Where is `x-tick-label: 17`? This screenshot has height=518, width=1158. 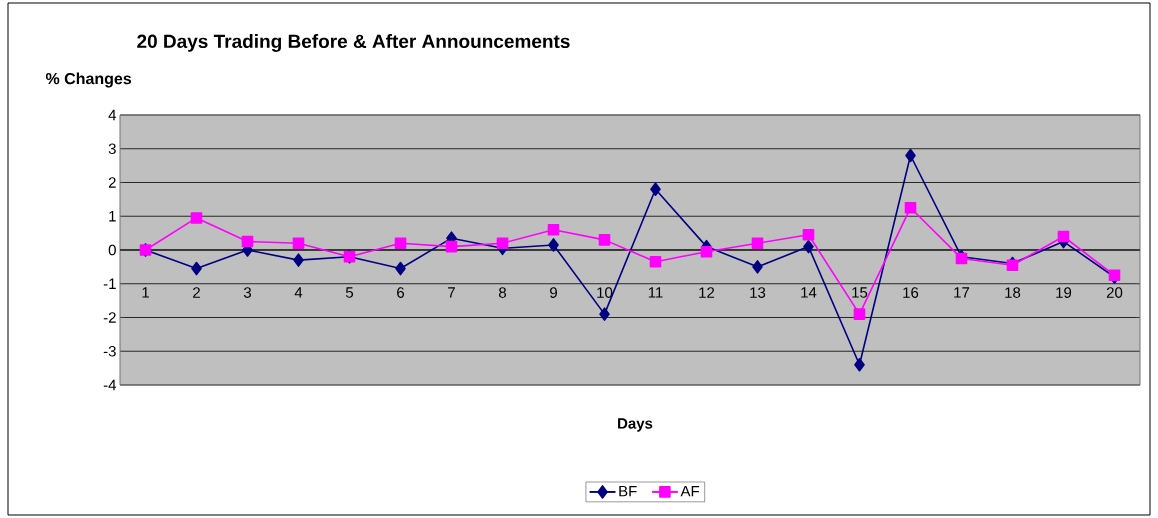 x-tick-label: 17 is located at coordinates (962, 292).